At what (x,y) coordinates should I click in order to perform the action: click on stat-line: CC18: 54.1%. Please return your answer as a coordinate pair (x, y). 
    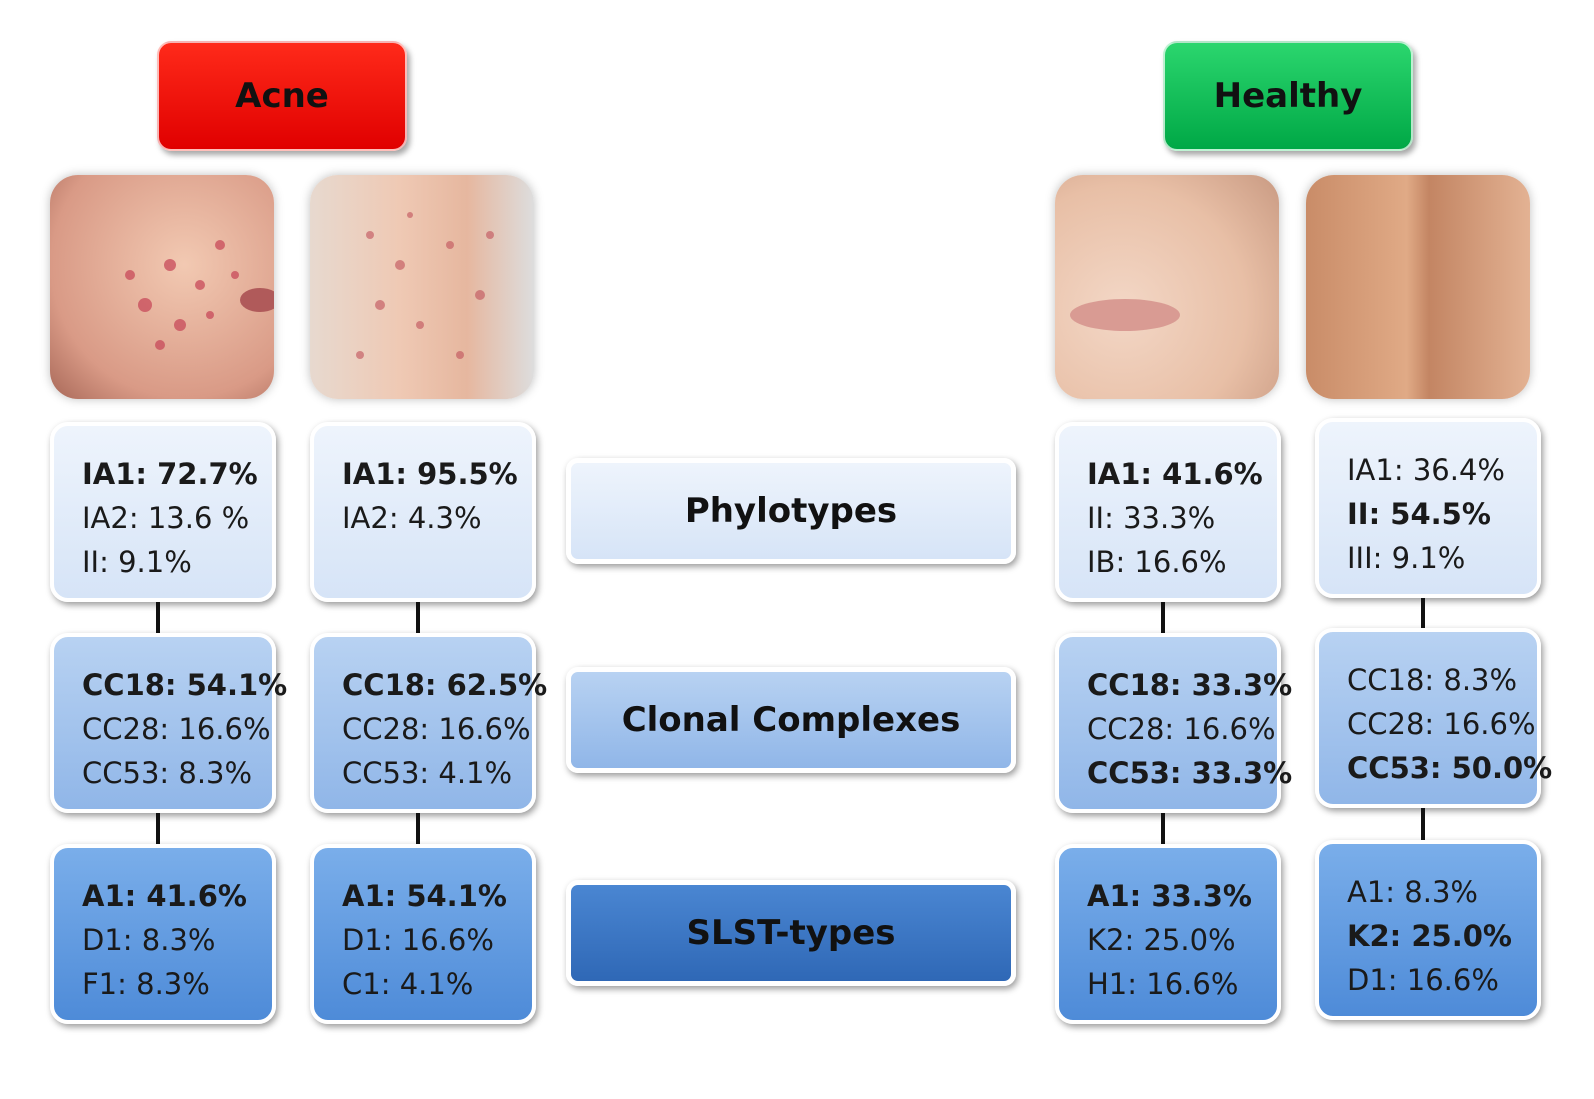
    Looking at the image, I should click on (185, 685).